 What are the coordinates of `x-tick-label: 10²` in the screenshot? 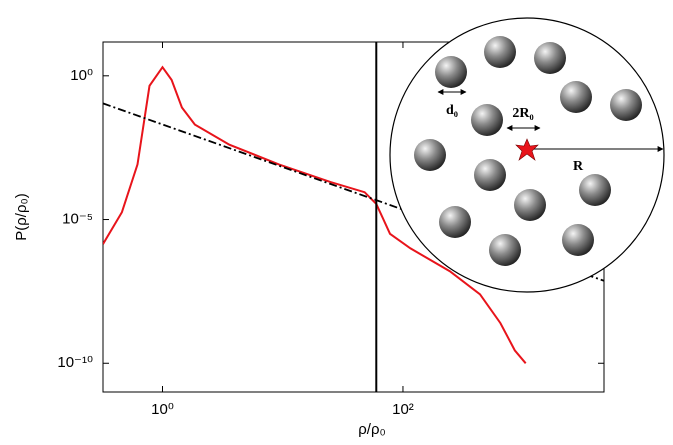 It's located at (403, 409).